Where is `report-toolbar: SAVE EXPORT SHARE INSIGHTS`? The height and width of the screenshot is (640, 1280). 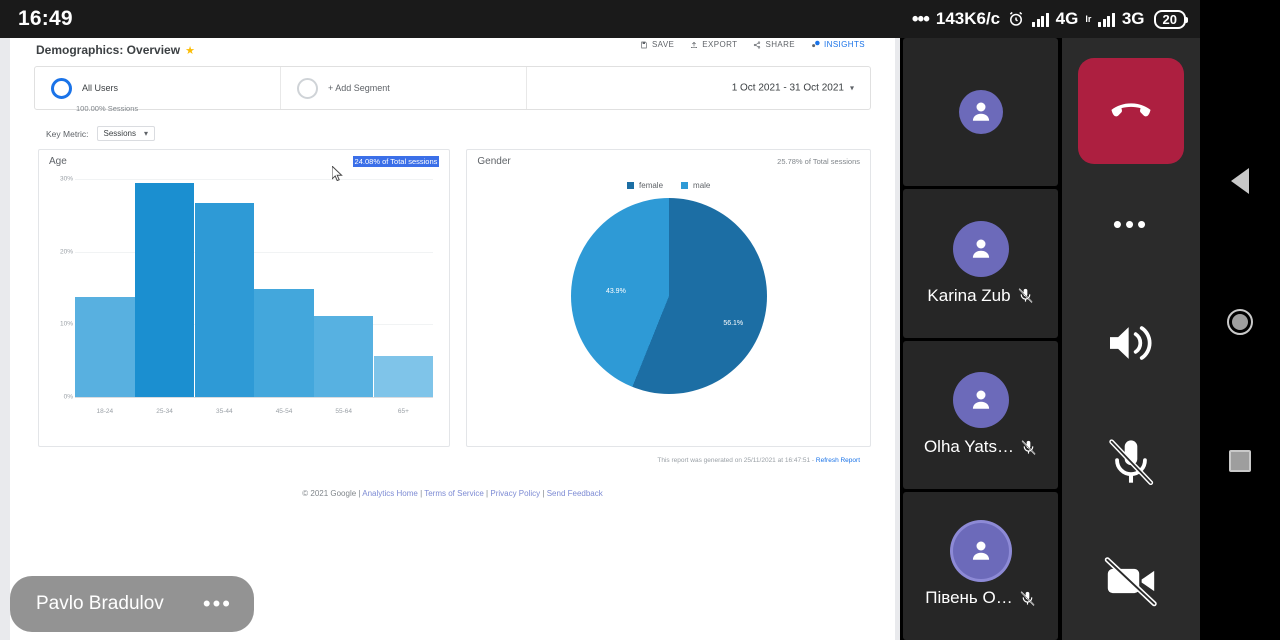 report-toolbar: SAVE EXPORT SHARE INSIGHTS is located at coordinates (752, 44).